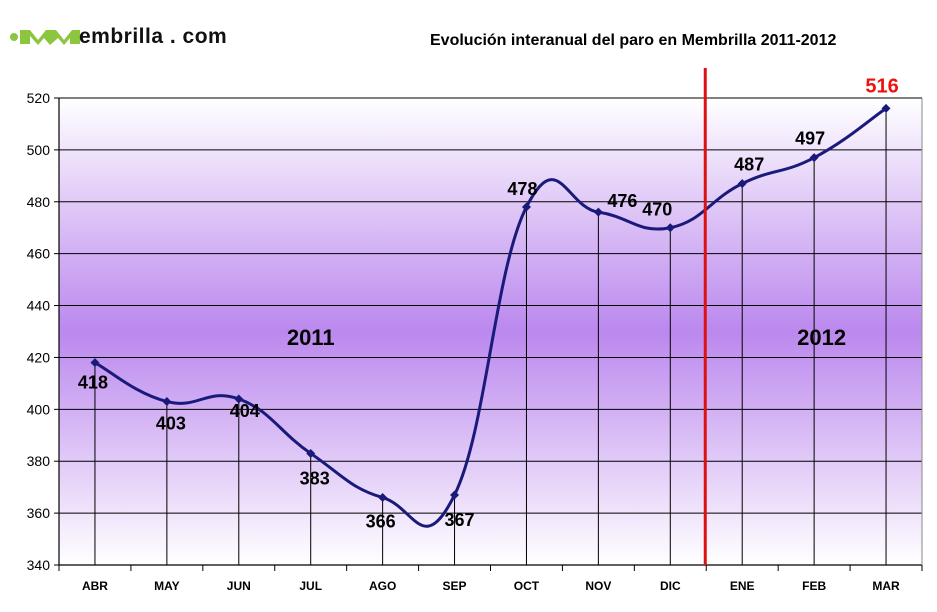  What do you see at coordinates (239, 399) in the screenshot?
I see `data-point-jun` at bounding box center [239, 399].